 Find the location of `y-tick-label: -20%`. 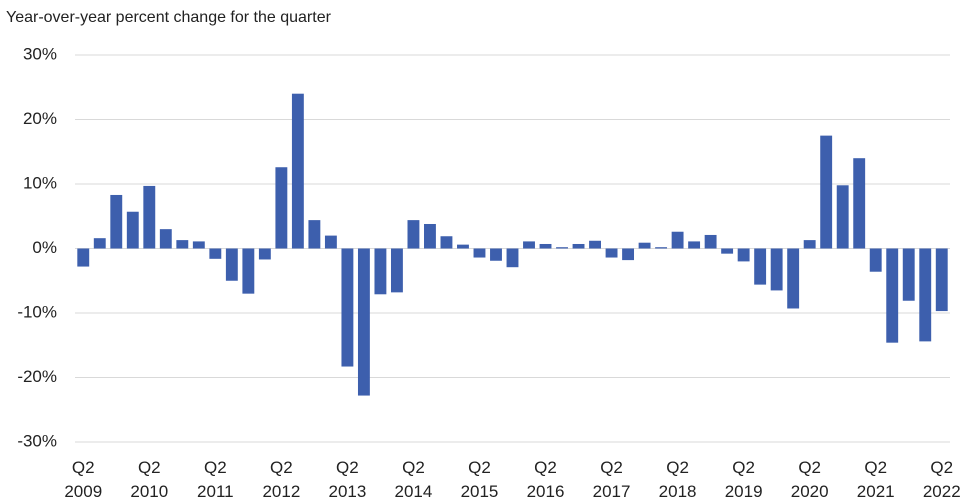

y-tick-label: -20% is located at coordinates (37, 376).